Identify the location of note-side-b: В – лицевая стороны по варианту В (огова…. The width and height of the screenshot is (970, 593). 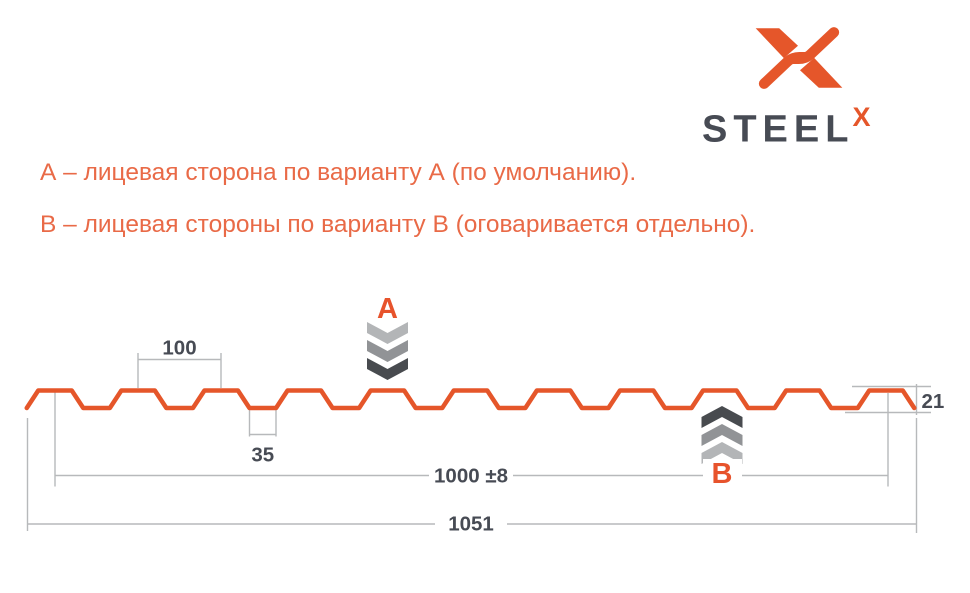
(398, 224).